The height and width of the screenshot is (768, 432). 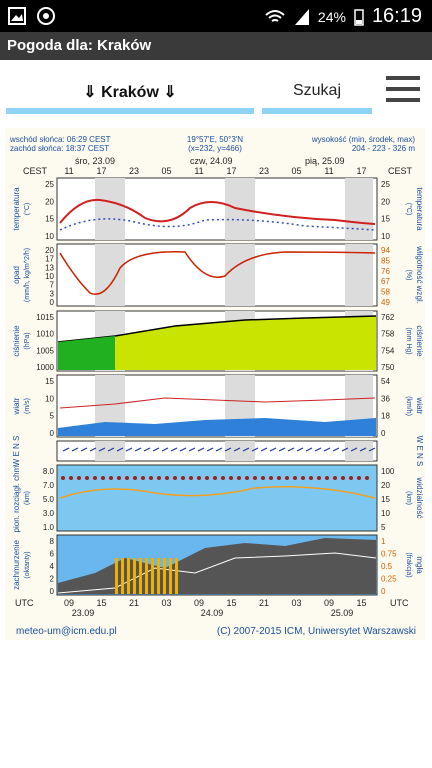 I want to click on tick-label: 49, so click(x=385, y=302).